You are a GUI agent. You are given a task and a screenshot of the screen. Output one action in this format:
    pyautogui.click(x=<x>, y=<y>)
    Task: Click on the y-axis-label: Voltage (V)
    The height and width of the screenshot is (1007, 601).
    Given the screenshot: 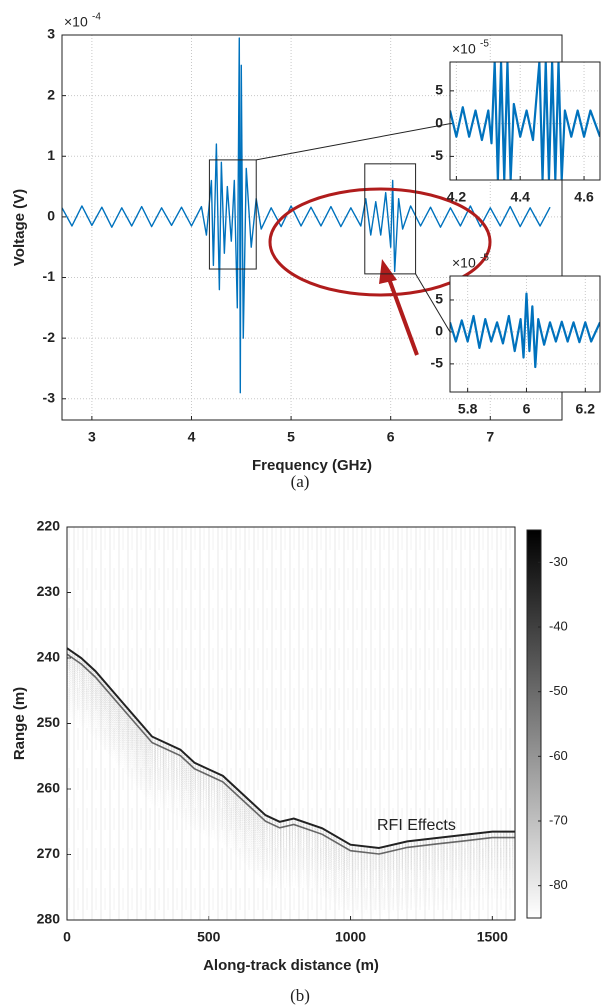 What is the action you would take?
    pyautogui.click(x=19, y=227)
    